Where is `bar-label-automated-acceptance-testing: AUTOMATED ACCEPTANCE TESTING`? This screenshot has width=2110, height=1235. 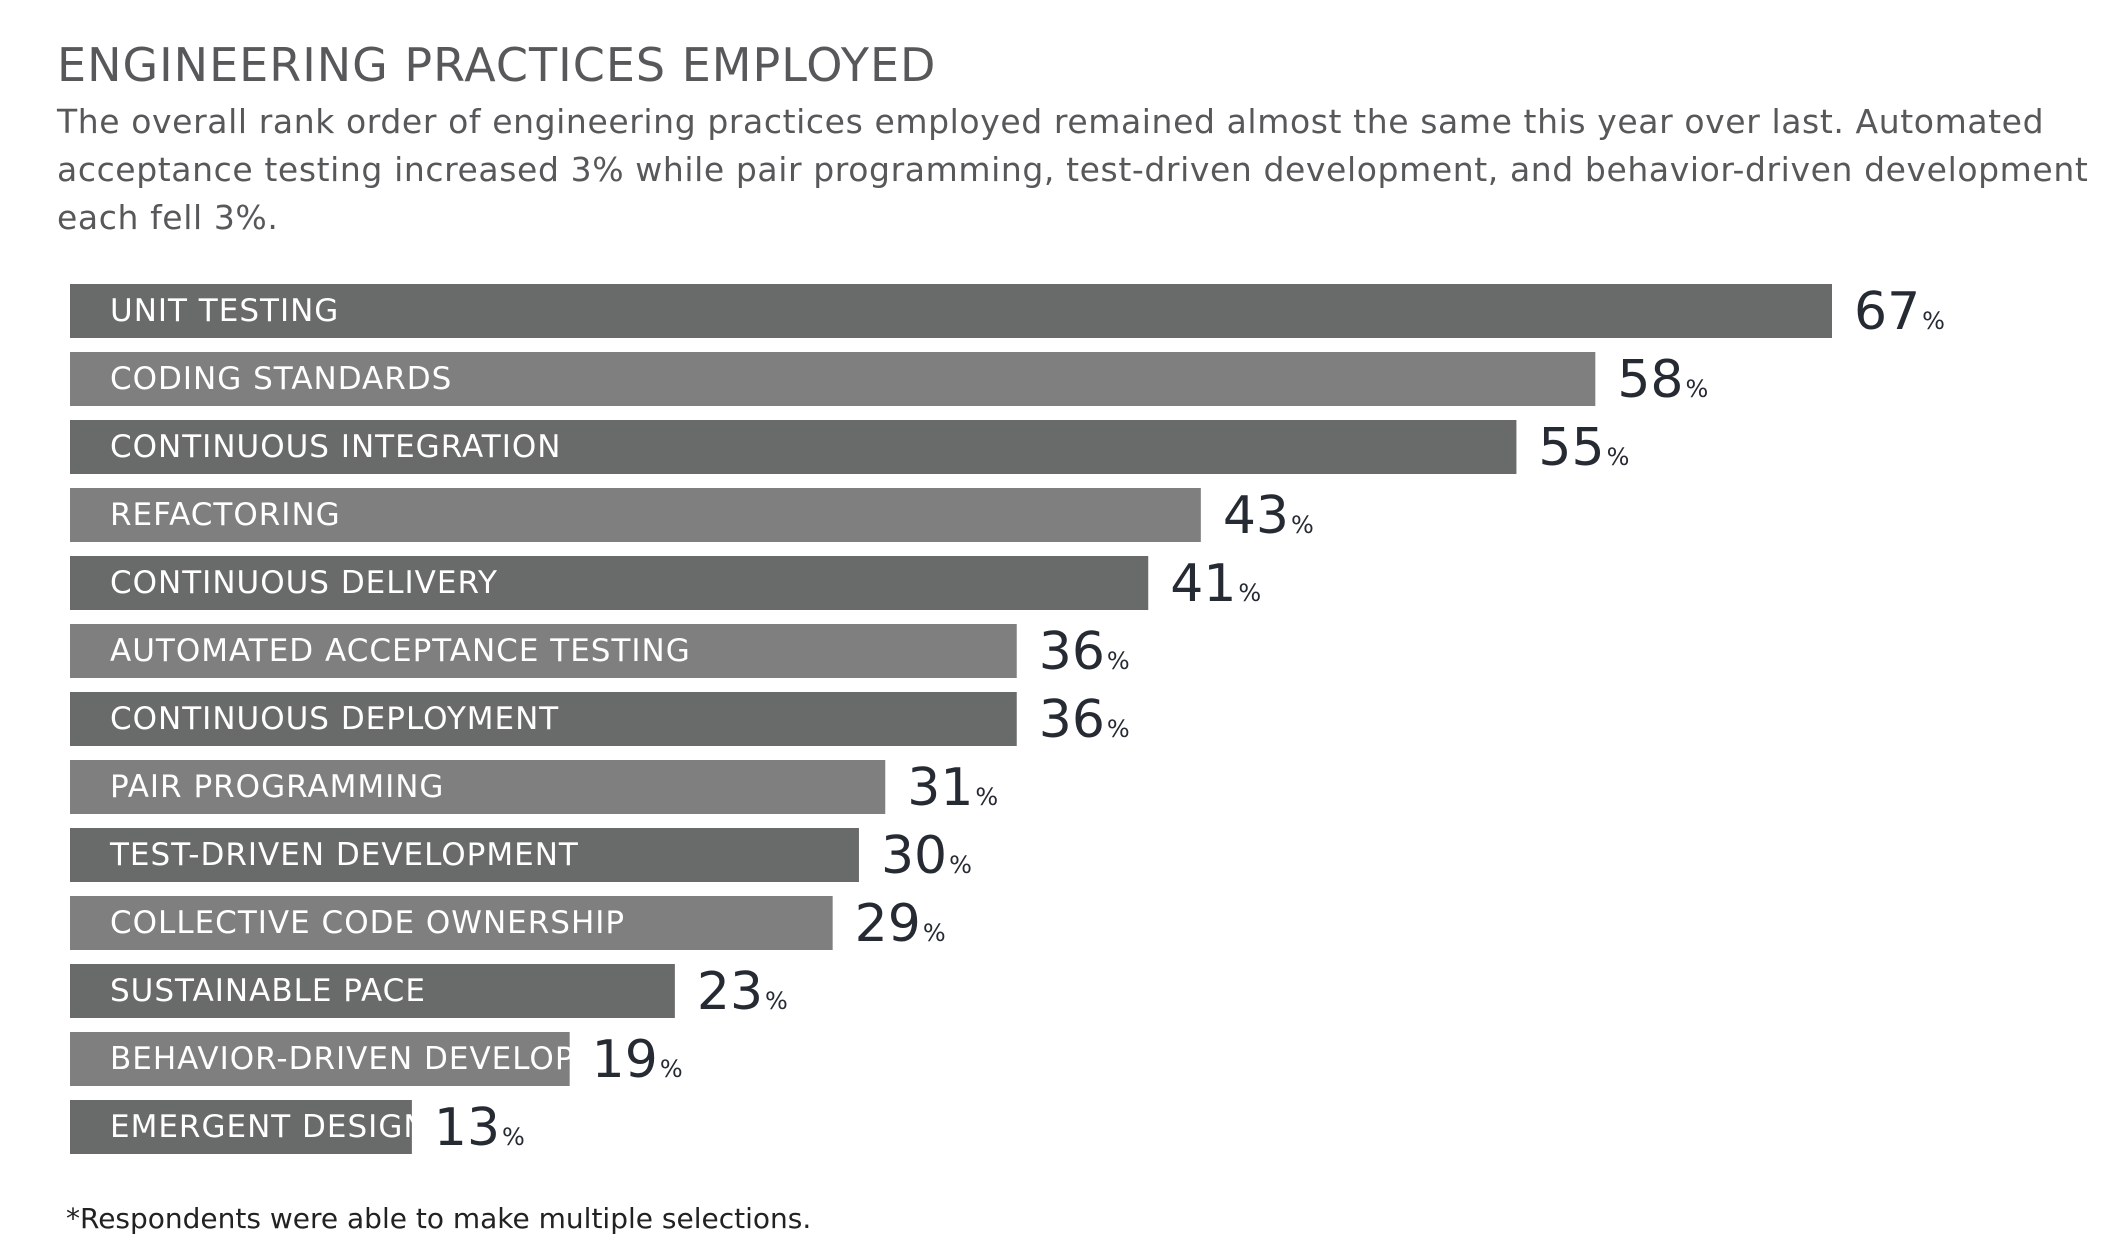 bar-label-automated-acceptance-testing: AUTOMATED ACCEPTANCE TESTING is located at coordinates (400, 651).